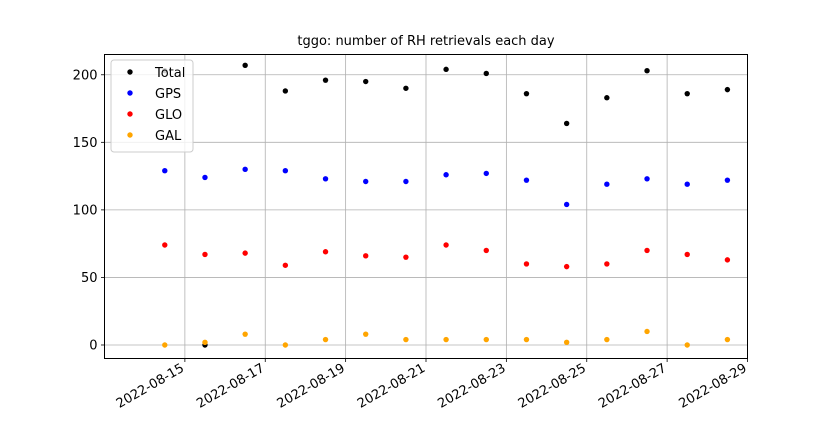 This screenshot has height=447, width=830. What do you see at coordinates (89, 278) in the screenshot?
I see `y-tick-label: 50` at bounding box center [89, 278].